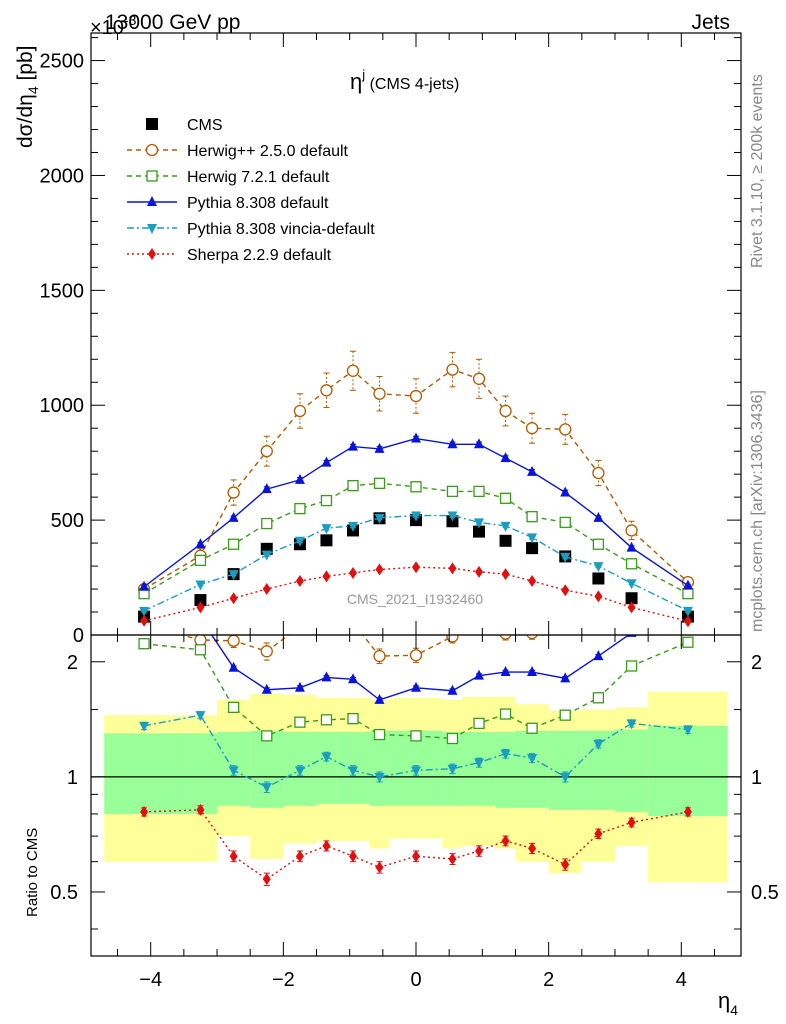 This screenshot has width=786, height=1024. I want to click on y-axis-title: dσ/dη4 [pb], so click(27, 96).